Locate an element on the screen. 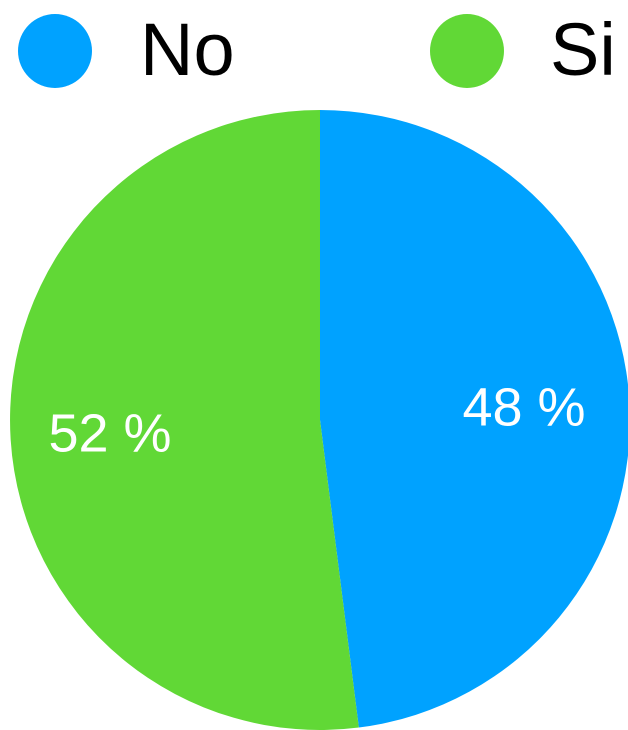  value-label-si: 52 % is located at coordinates (109, 433).